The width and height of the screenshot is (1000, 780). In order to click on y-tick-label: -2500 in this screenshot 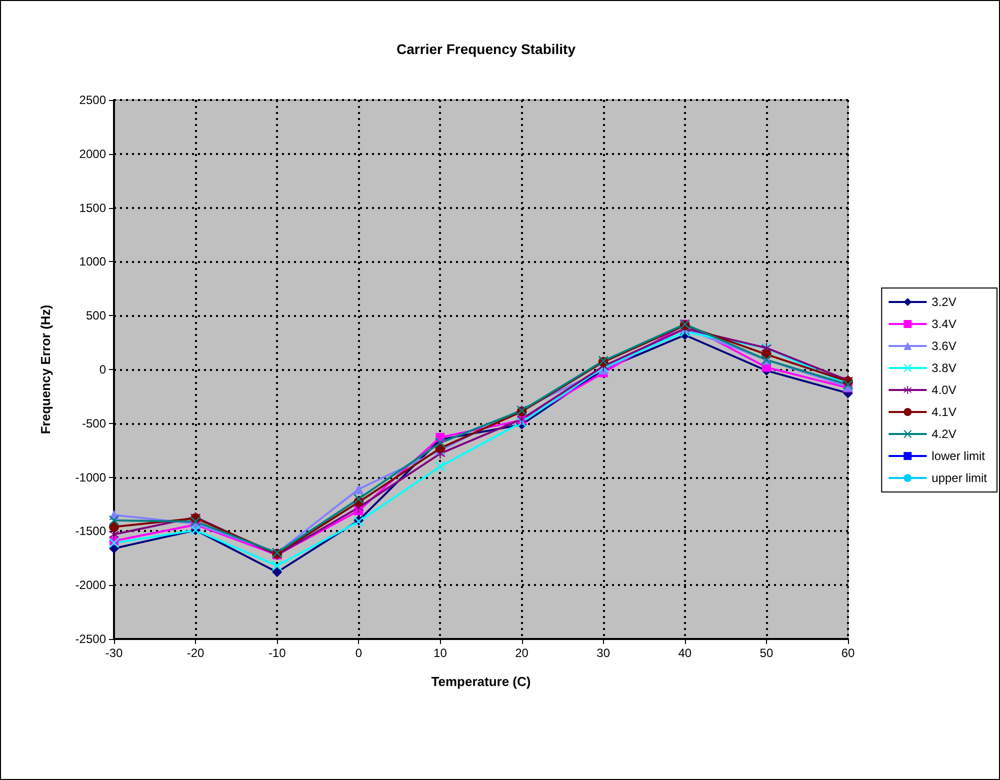, I will do `click(90, 639)`.